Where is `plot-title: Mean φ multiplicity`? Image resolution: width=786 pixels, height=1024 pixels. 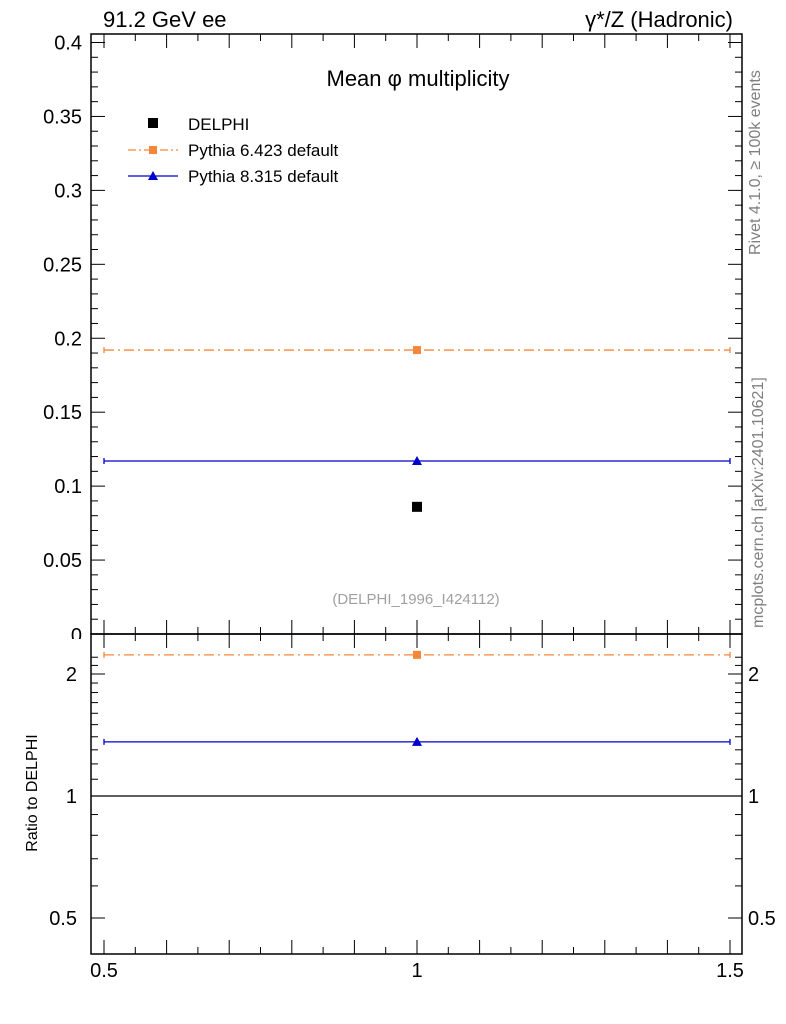 plot-title: Mean φ multiplicity is located at coordinates (418, 78).